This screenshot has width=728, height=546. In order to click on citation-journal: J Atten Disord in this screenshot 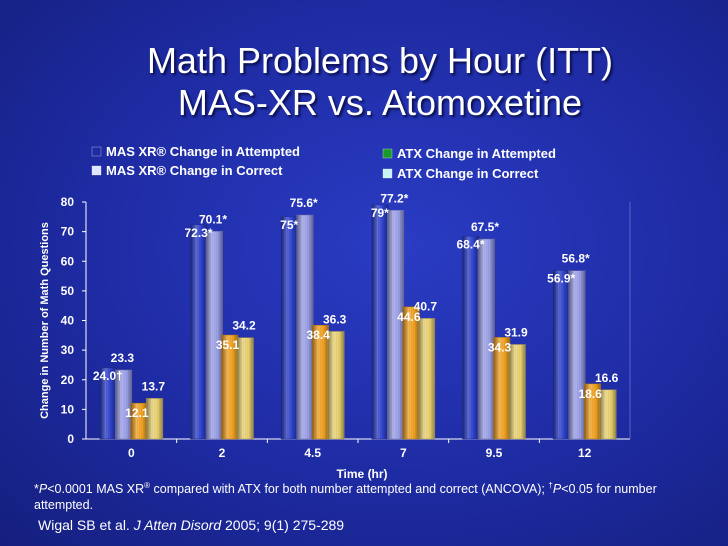, I will do `click(177, 525)`.